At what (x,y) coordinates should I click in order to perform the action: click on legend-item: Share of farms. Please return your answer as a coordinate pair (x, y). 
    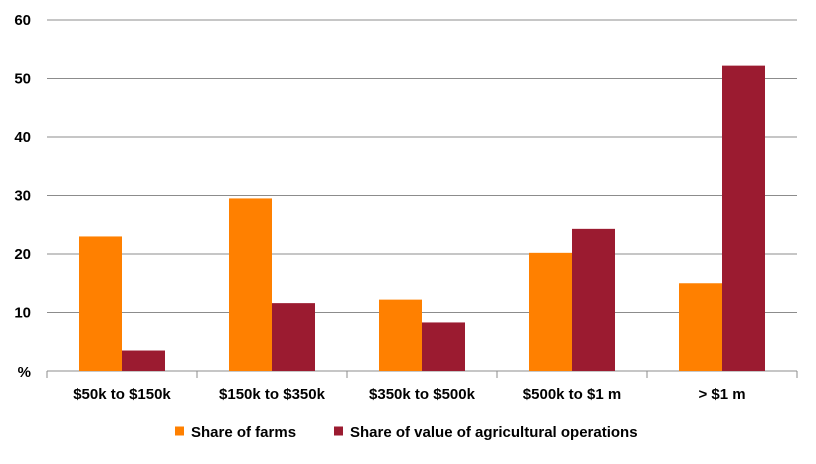
    Looking at the image, I should click on (235, 432).